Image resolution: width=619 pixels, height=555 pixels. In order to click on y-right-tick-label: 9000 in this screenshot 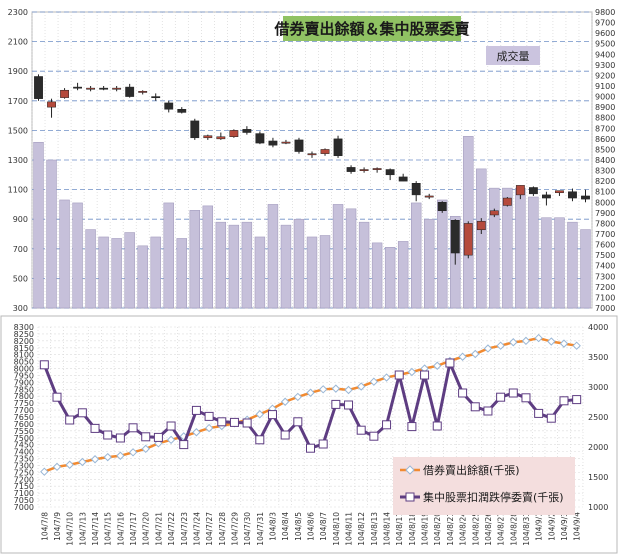, I will do `click(605, 97)`.